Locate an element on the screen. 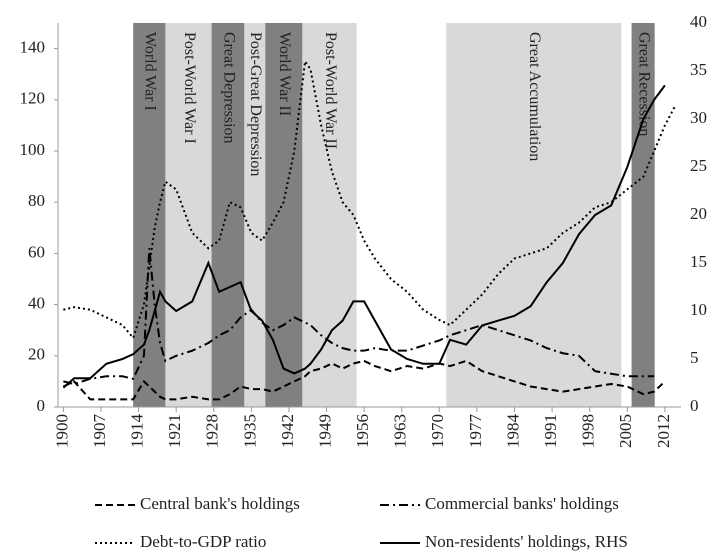 The width and height of the screenshot is (714, 554). legend-label: Central bank's holdings is located at coordinates (220, 503).